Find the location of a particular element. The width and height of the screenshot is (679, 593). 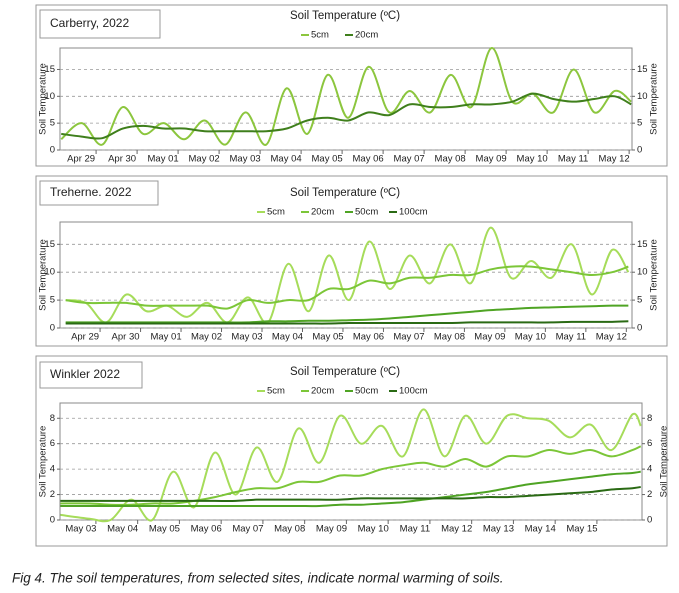

y-tick-label: 2 is located at coordinates (52, 494).